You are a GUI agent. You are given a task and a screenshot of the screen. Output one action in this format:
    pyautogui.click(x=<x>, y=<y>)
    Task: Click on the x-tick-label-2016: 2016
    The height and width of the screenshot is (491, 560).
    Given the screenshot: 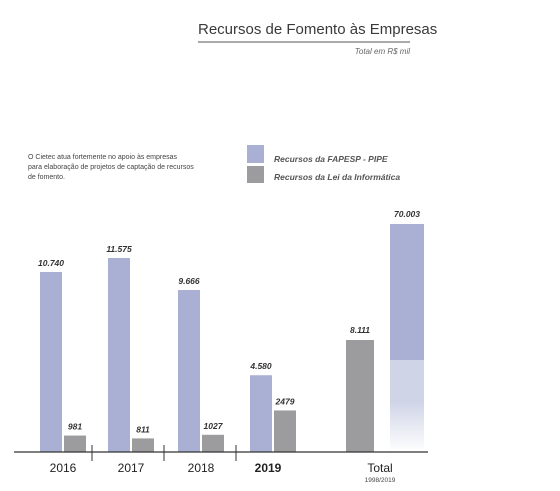 What is the action you would take?
    pyautogui.click(x=63, y=468)
    